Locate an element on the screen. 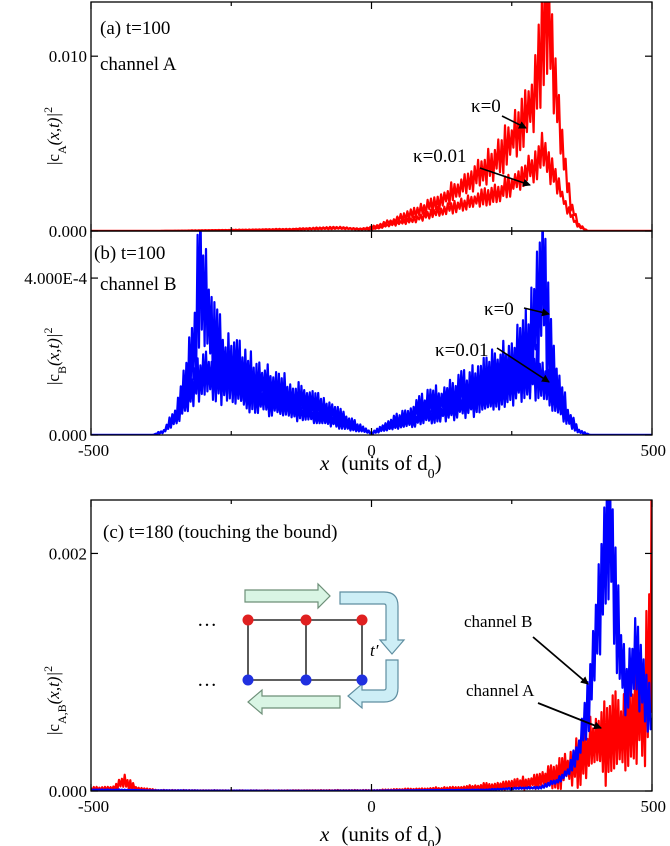 The image size is (670, 846). panel-b-ytick-label: 0.000 is located at coordinates (68, 435).